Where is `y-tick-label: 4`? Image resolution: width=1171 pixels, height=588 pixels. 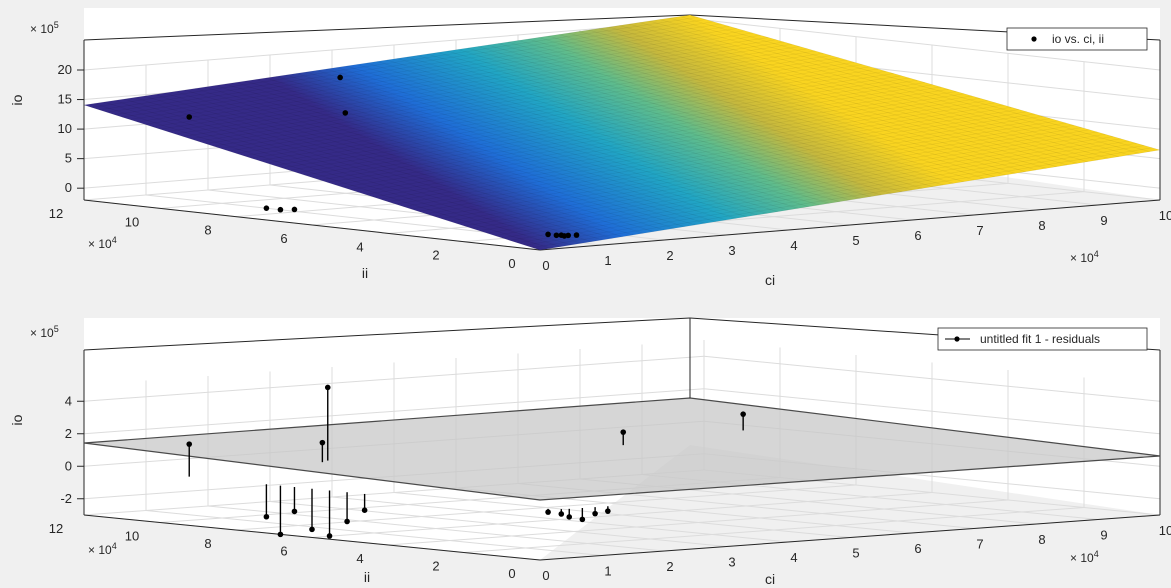
y-tick-label: 4 is located at coordinates (359, 246).